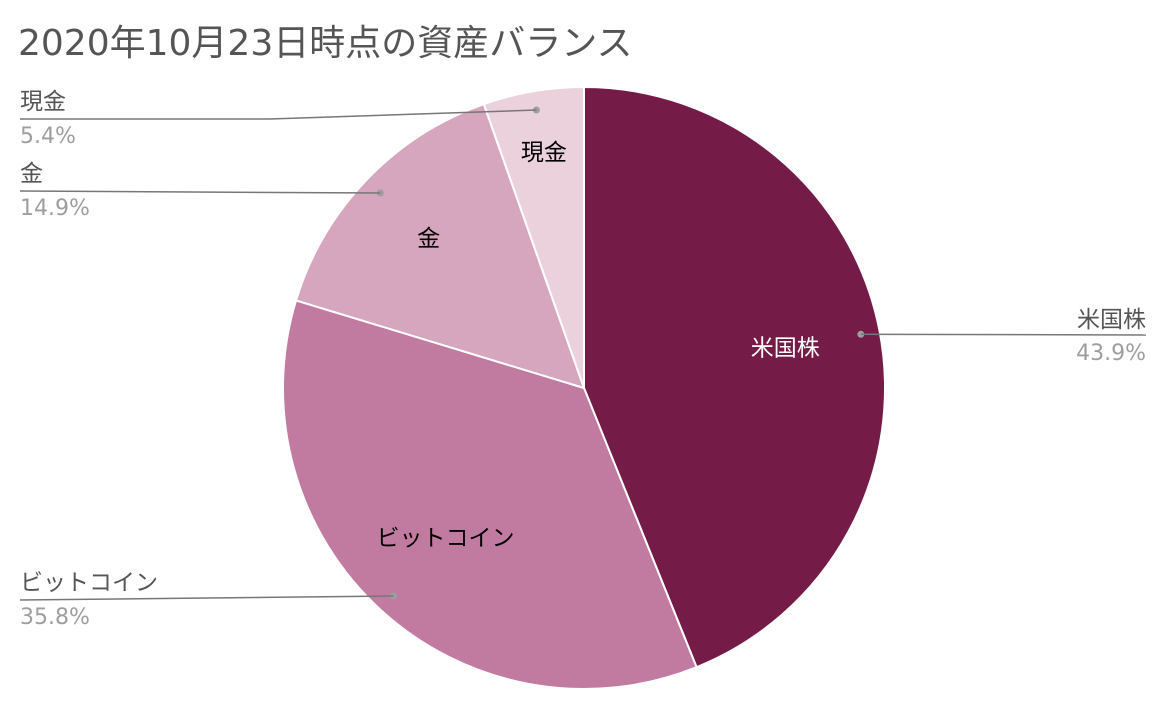 This screenshot has width=1172, height=716. Describe the element at coordinates (428, 239) in the screenshot. I see `slice-label: 金` at that location.